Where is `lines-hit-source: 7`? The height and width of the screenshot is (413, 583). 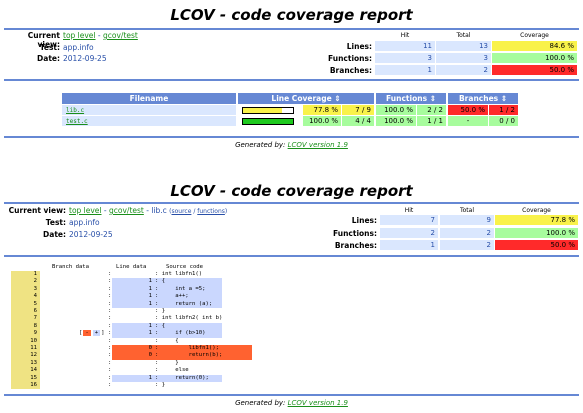 lines-hit-source: 7 is located at coordinates (409, 220).